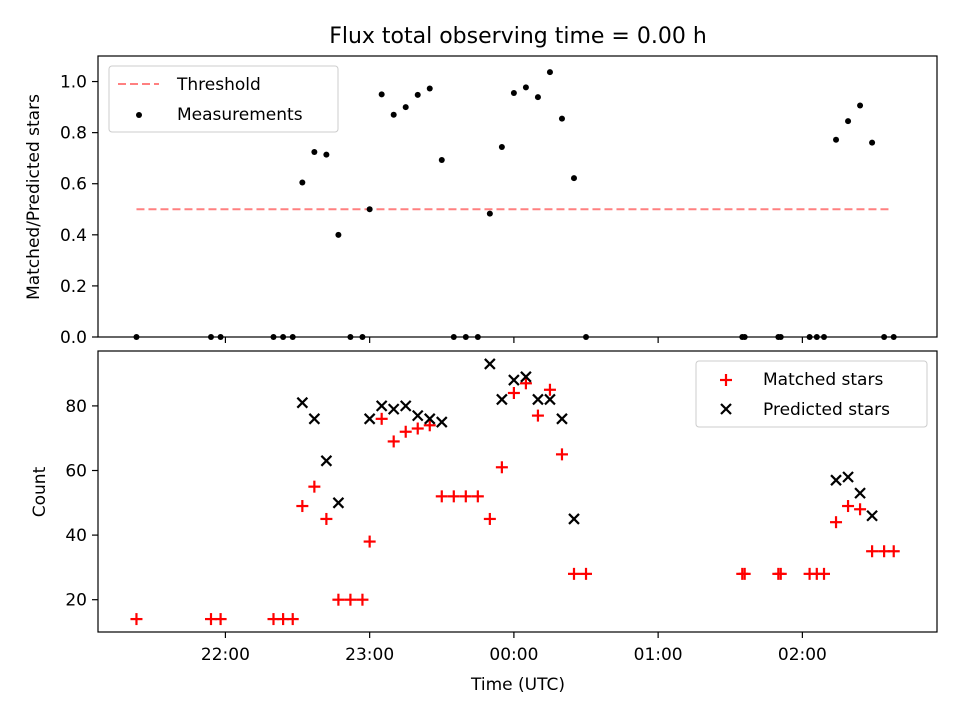 This screenshot has height=720, width=960. What do you see at coordinates (517, 685) in the screenshot?
I see `bottom-xlabel: Time (UTC)` at bounding box center [517, 685].